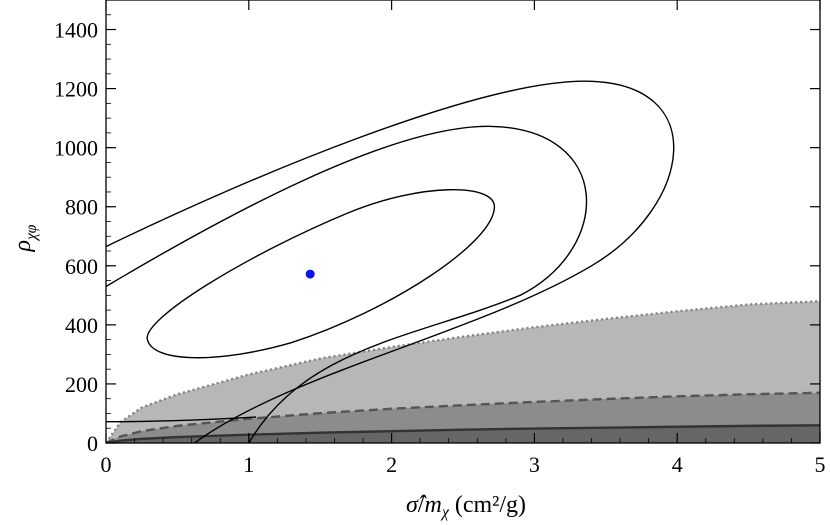  Describe the element at coordinates (76, 148) in the screenshot. I see `y-tick-label: 1000` at that location.